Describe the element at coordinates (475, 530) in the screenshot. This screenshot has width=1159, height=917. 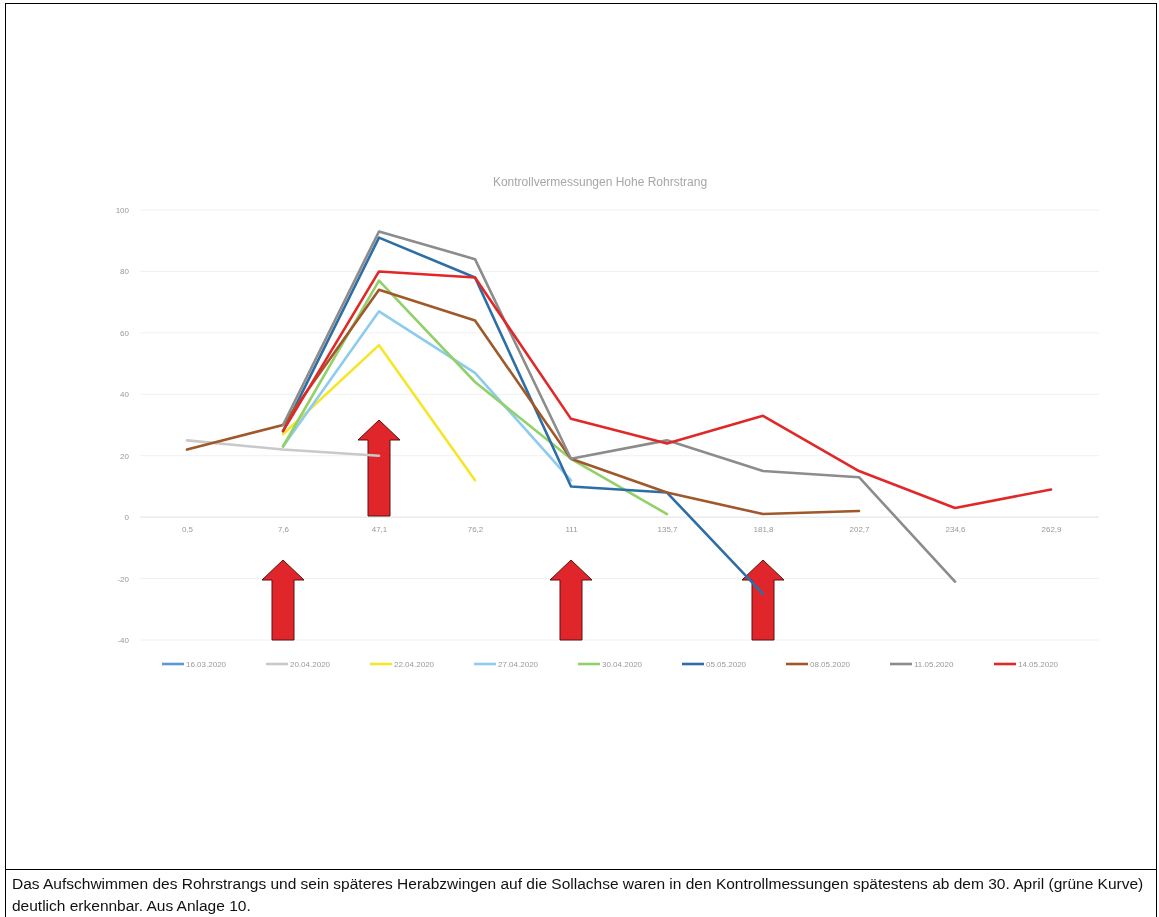
I see `x-tick-label: 76,2` at that location.